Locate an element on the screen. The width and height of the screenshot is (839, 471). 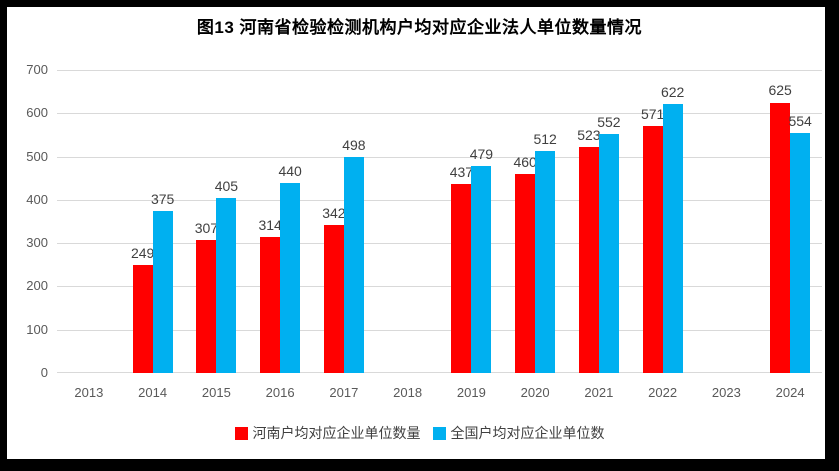
bar-henan-2021 is located at coordinates (588, 259).